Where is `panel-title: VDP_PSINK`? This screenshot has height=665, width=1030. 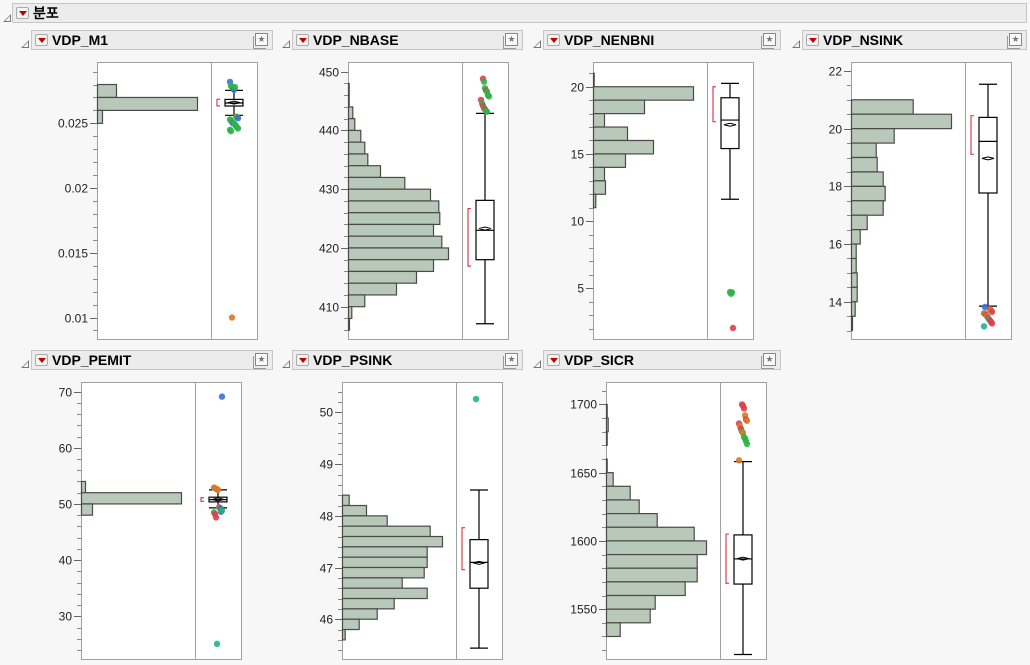
panel-title: VDP_PSINK is located at coordinates (353, 360).